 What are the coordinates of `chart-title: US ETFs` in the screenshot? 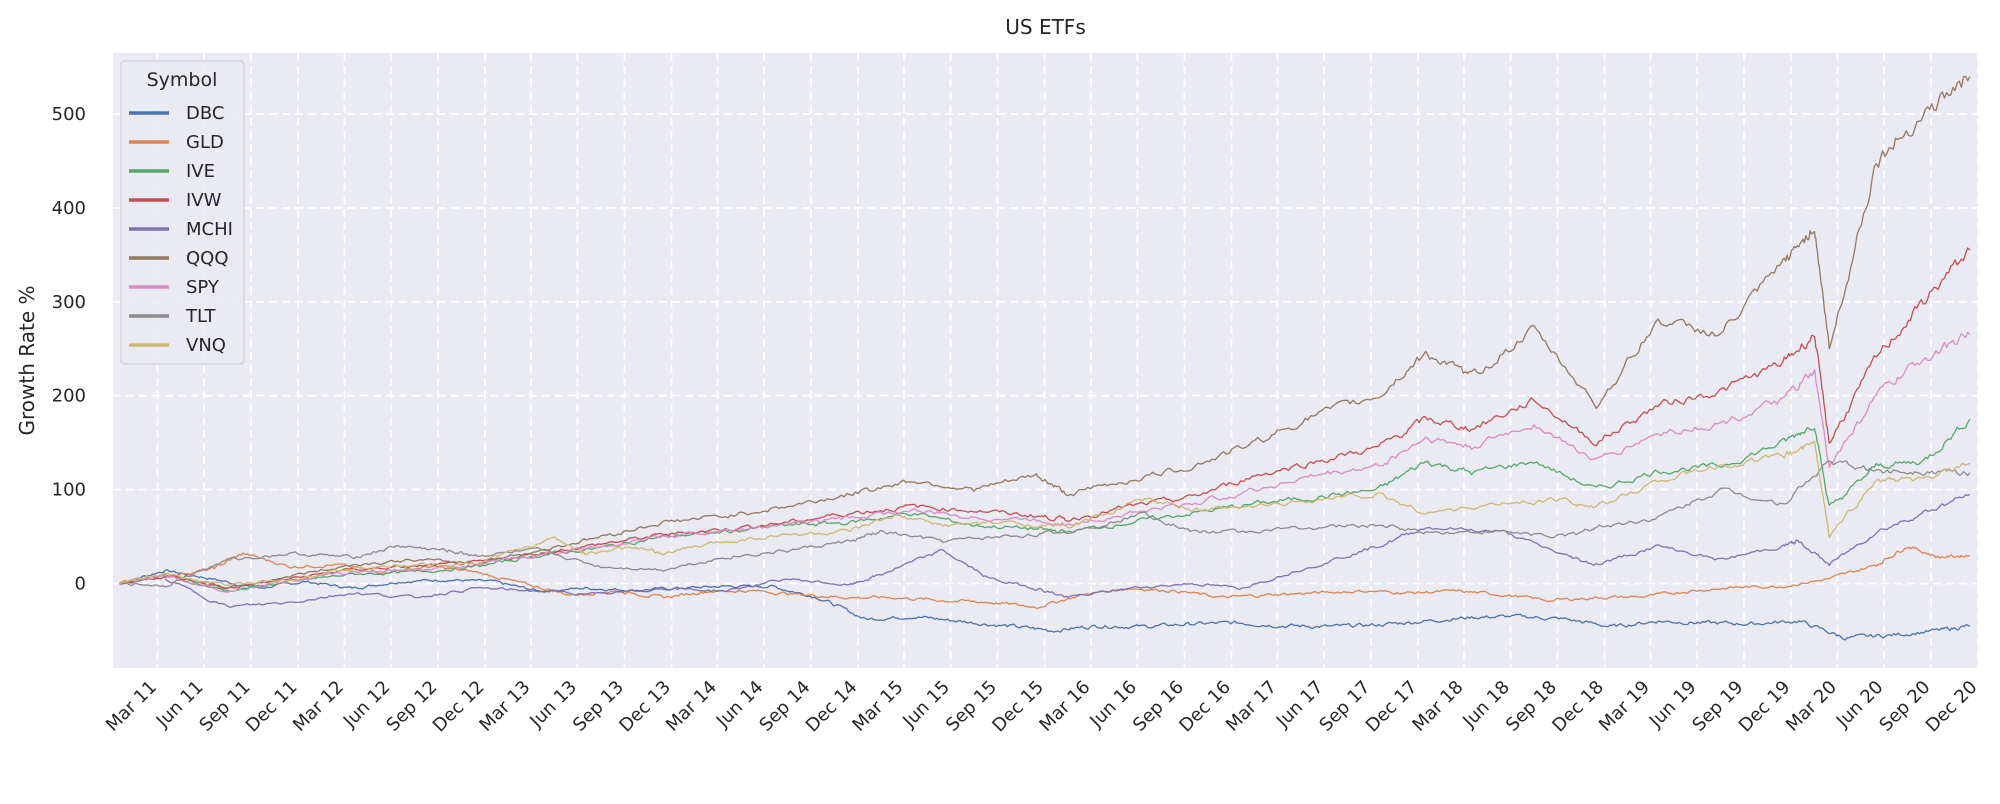 It's located at (1045, 27).